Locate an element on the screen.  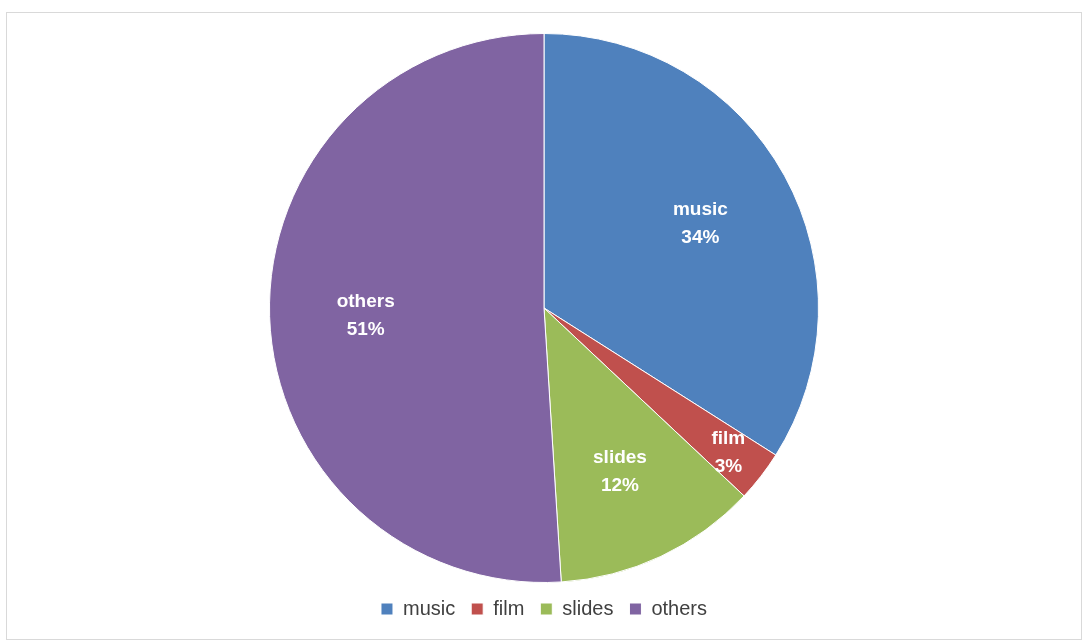
slice-label: film is located at coordinates (728, 438).